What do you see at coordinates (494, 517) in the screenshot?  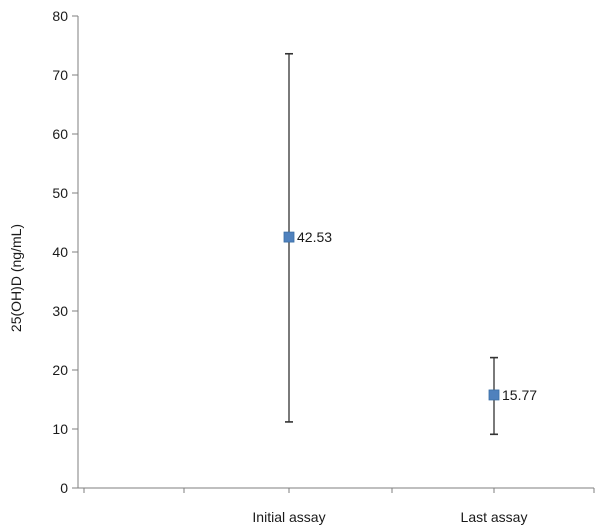 I see `x-tick-label: Last assay` at bounding box center [494, 517].